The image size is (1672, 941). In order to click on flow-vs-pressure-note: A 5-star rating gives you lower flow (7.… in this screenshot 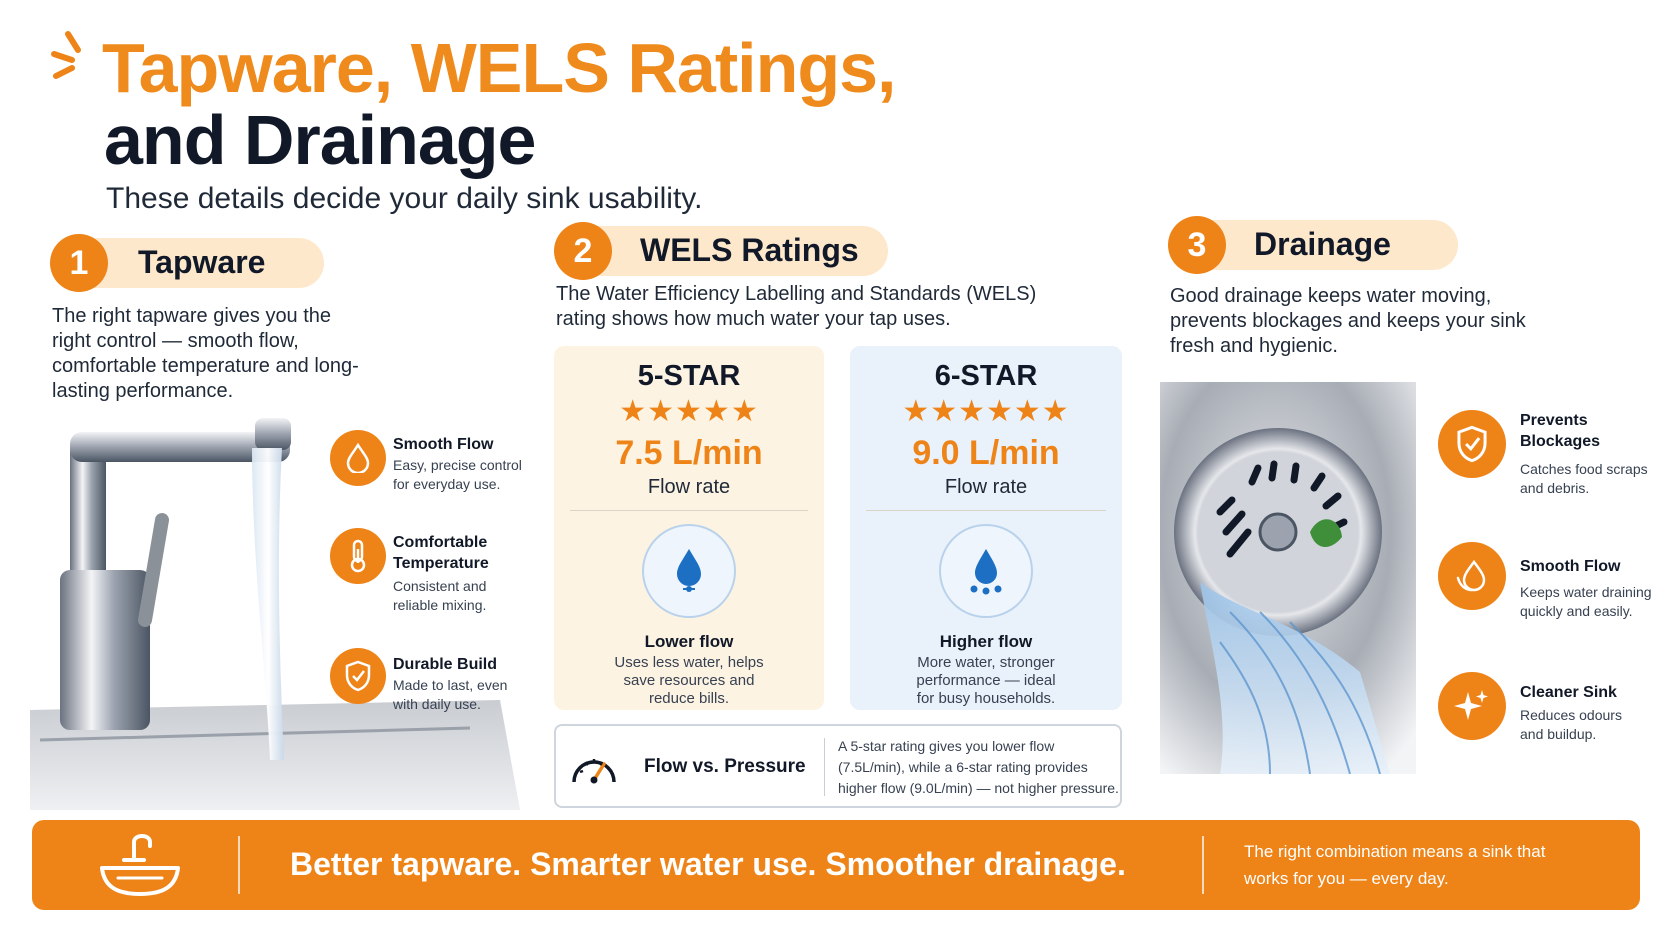, I will do `click(978, 767)`.